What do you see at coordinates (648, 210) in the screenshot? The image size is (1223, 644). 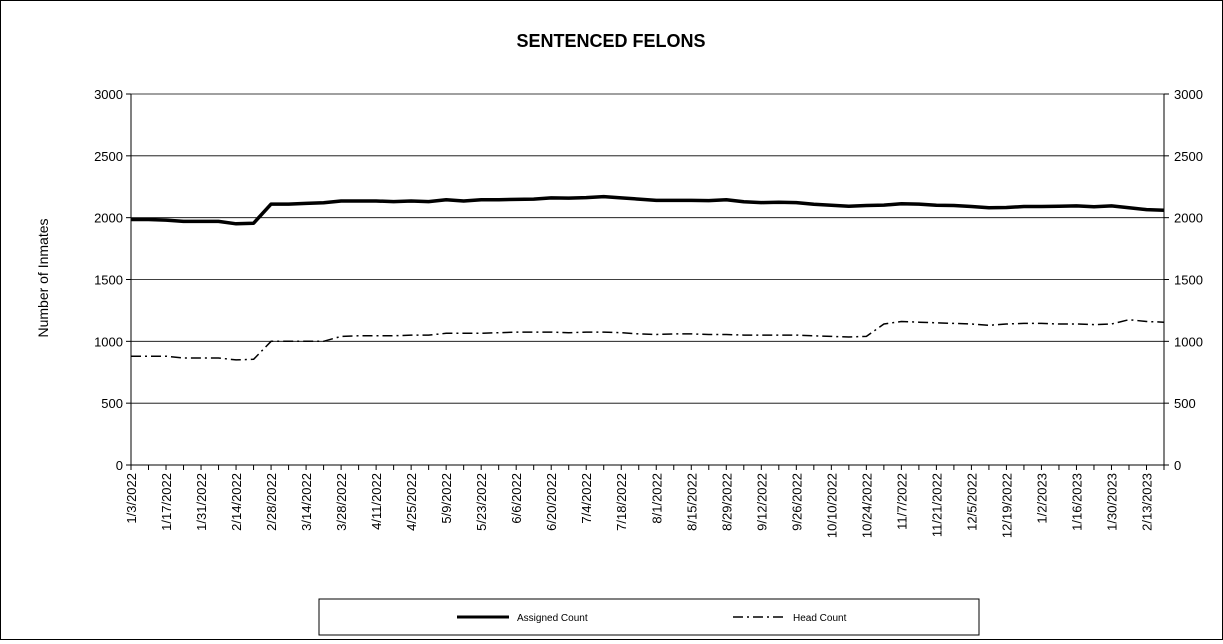 I see `series-line-assigned-count` at bounding box center [648, 210].